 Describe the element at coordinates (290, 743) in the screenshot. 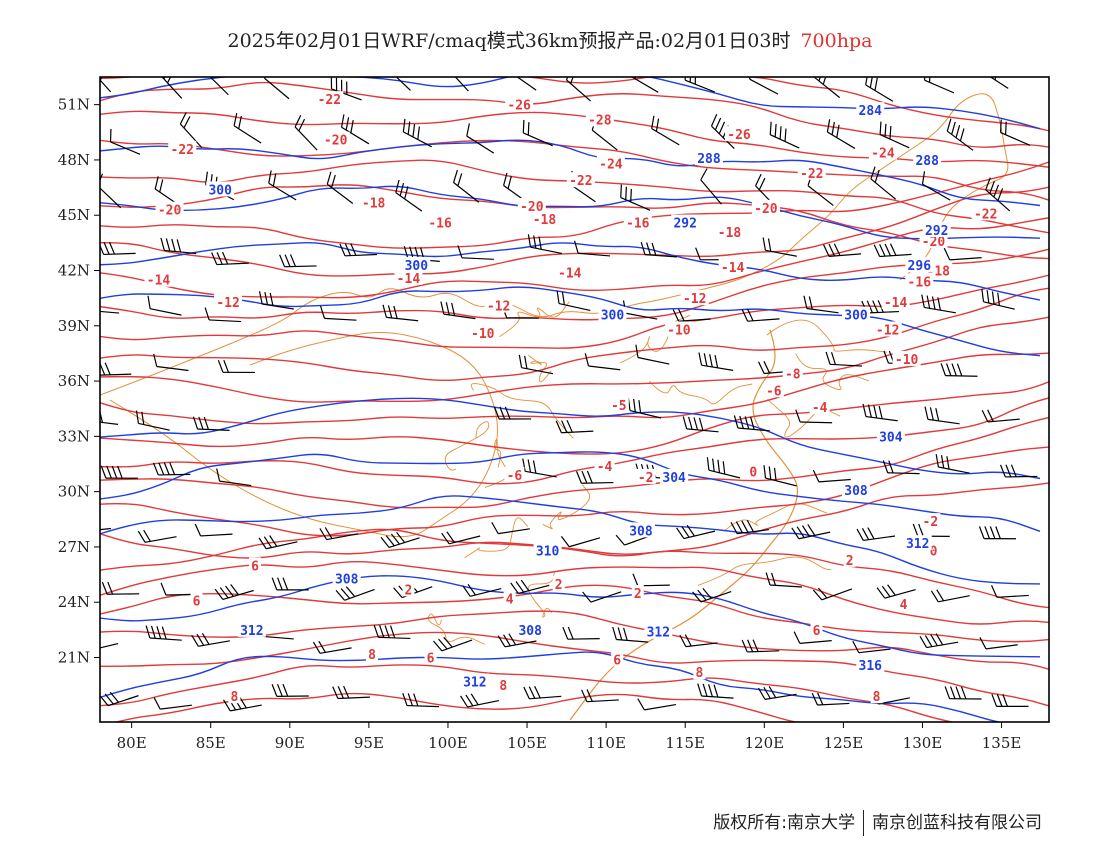

I see `x-tick-label: 90E` at that location.